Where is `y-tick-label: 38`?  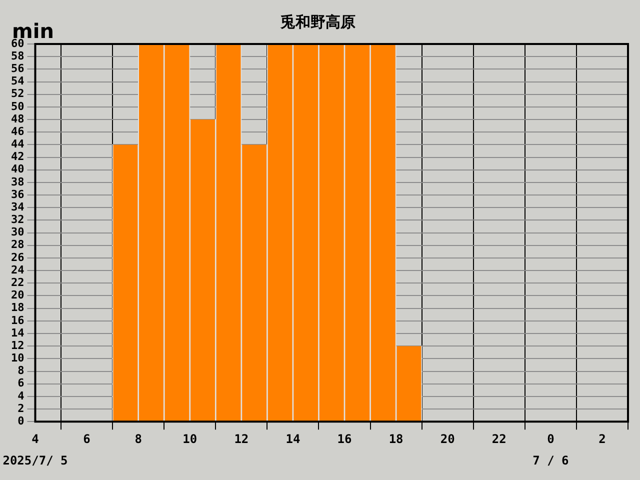 y-tick-label: 38 is located at coordinates (17, 181).